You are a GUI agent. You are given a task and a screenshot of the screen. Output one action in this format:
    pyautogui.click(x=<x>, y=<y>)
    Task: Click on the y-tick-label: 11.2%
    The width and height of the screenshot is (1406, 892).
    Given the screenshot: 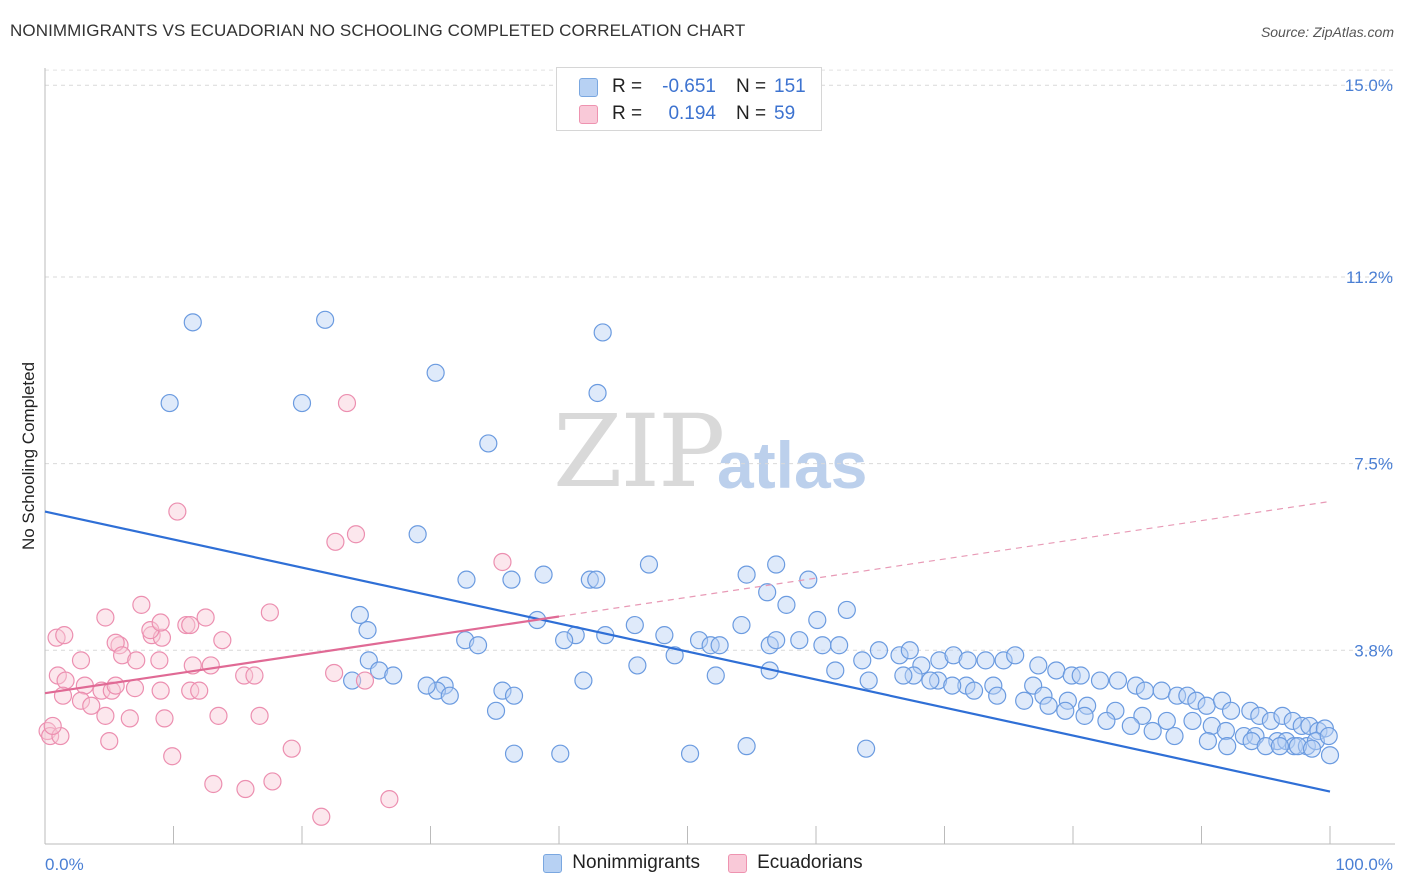 What is the action you would take?
    pyautogui.click(x=1369, y=277)
    